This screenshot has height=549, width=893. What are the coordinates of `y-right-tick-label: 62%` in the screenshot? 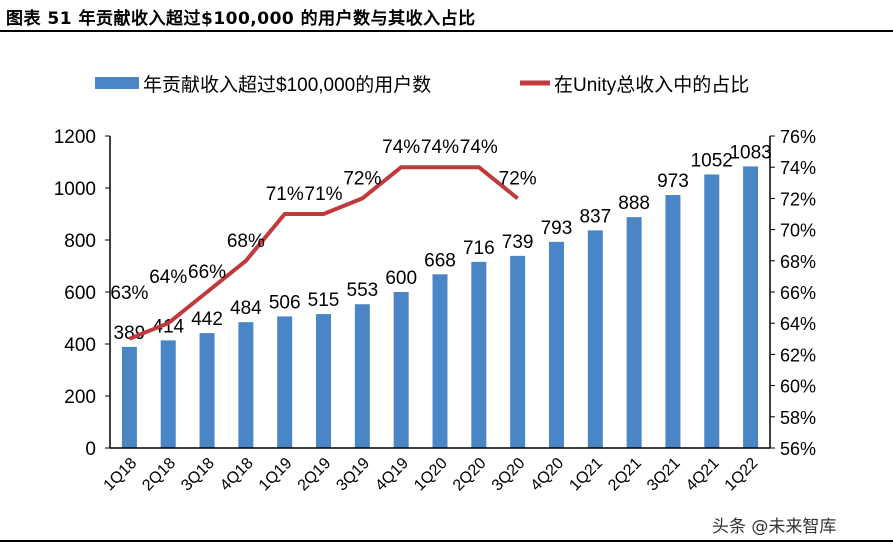 It's located at (798, 355).